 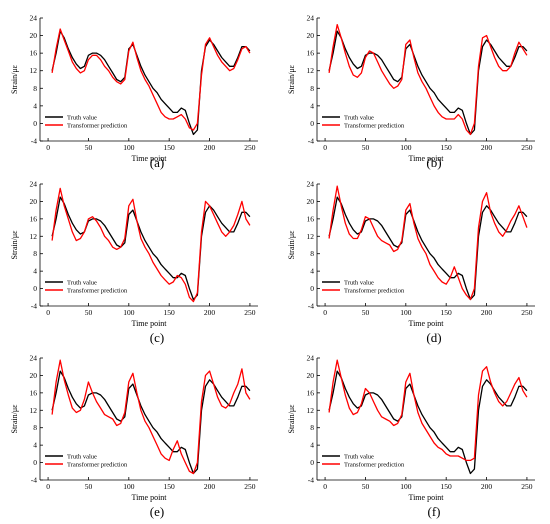 What do you see at coordinates (433, 337) in the screenshot?
I see `panel-caption: (d)` at bounding box center [433, 337].